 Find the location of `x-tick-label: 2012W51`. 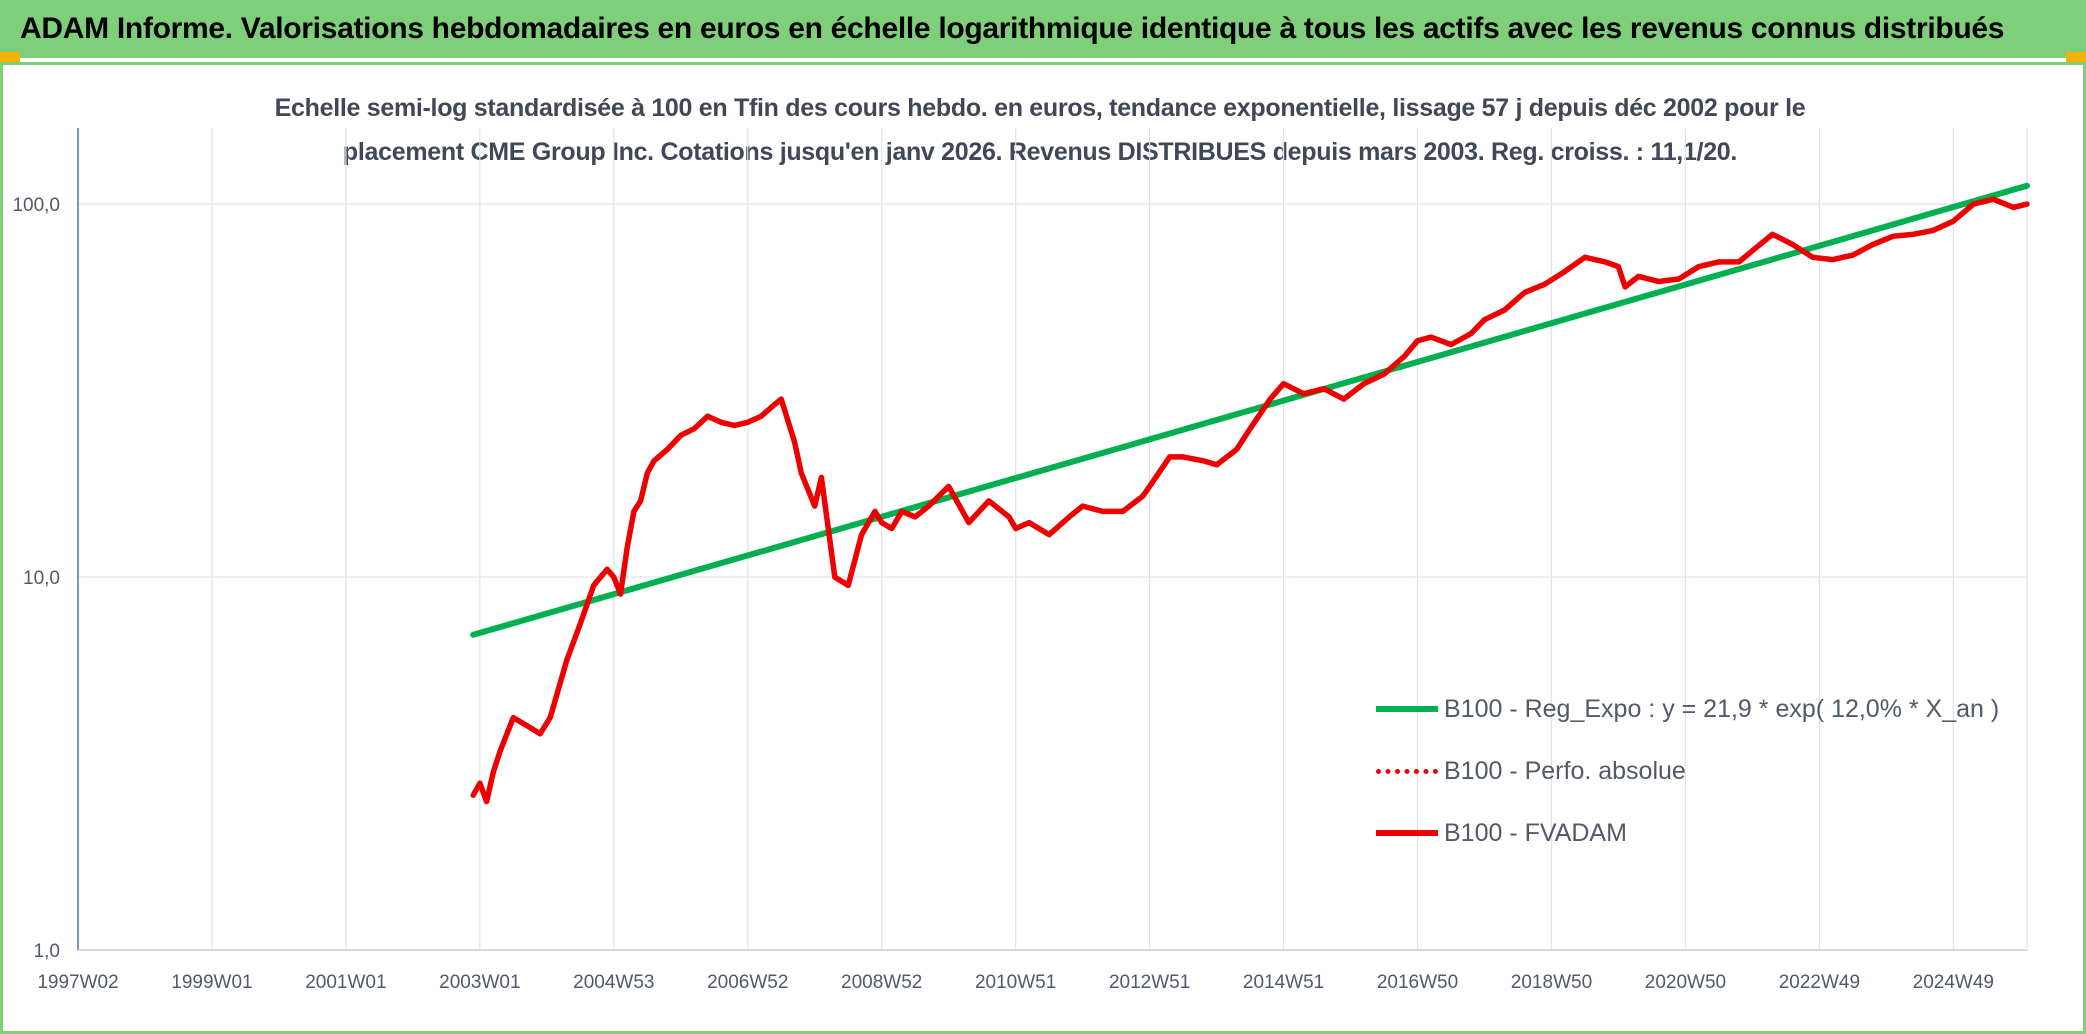

x-tick-label: 2012W51 is located at coordinates (1149, 982).